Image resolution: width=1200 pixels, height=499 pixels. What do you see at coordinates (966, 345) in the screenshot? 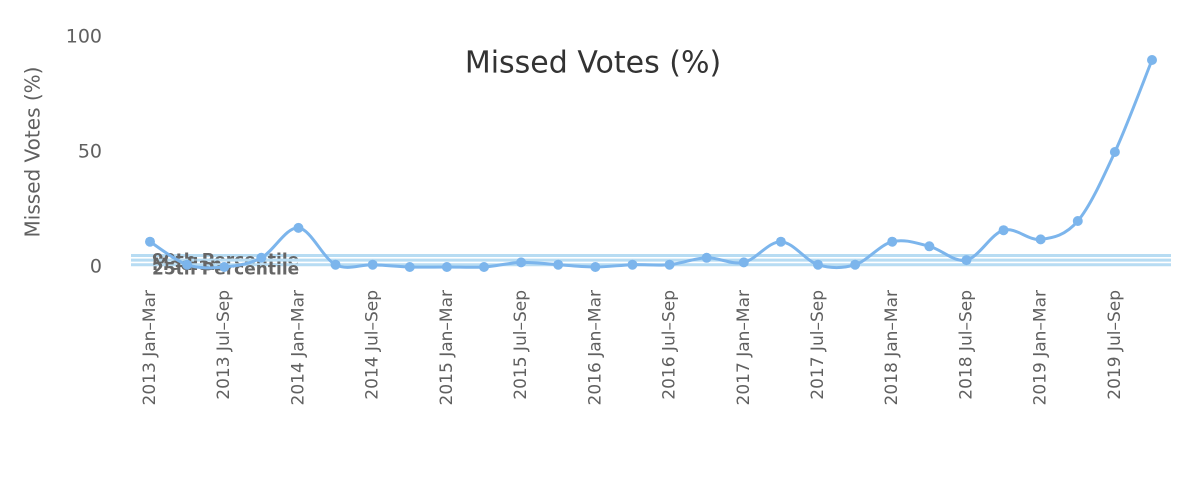
I see `x-tick-label: 2018 Jul–Sep` at bounding box center [966, 345].